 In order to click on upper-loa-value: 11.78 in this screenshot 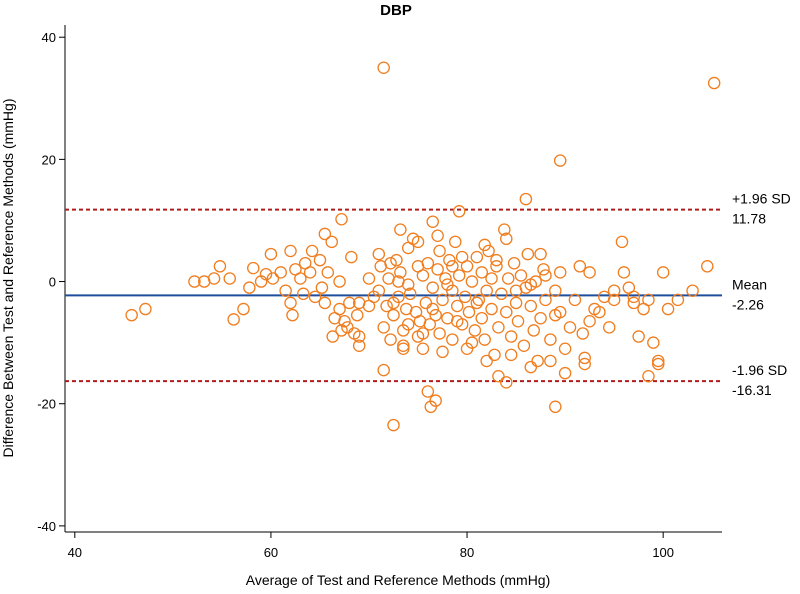, I will do `click(749, 219)`.